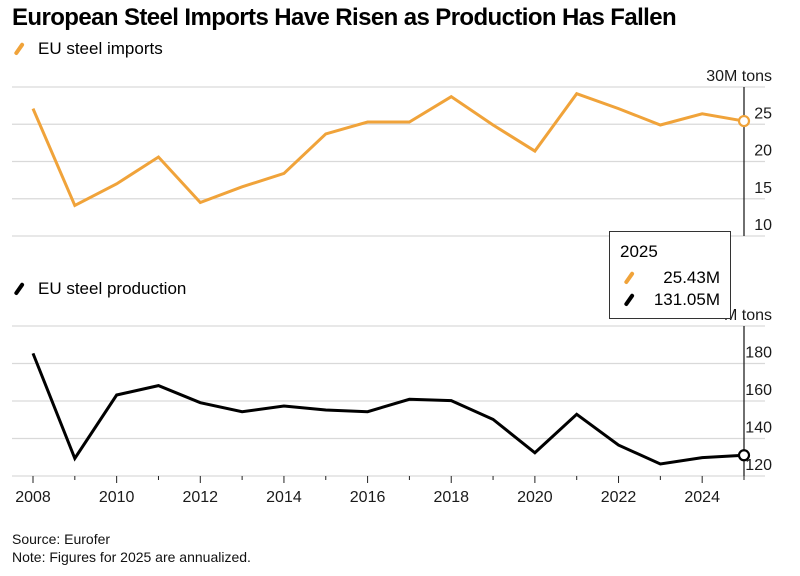  I want to click on legend-imports-label: EU steel imports, so click(100, 48).